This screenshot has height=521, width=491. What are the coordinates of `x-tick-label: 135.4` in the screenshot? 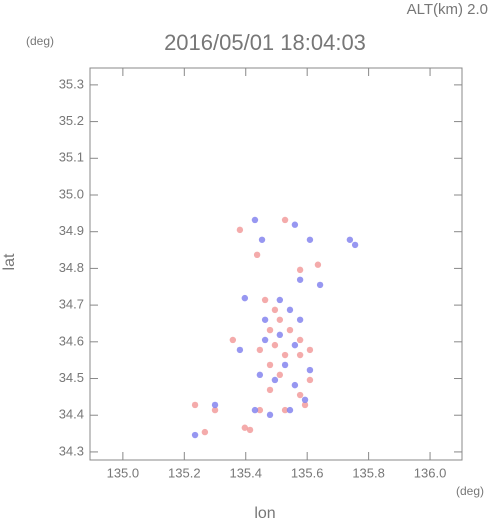 It's located at (245, 472).